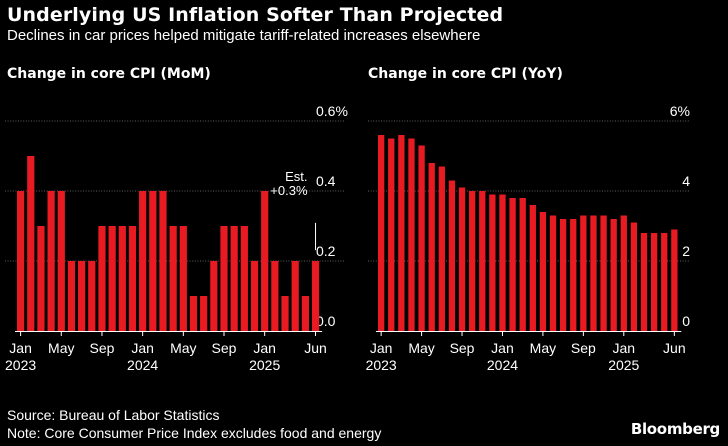 The image size is (728, 446). I want to click on mom-xtick-year-label: 2023, so click(20, 365).